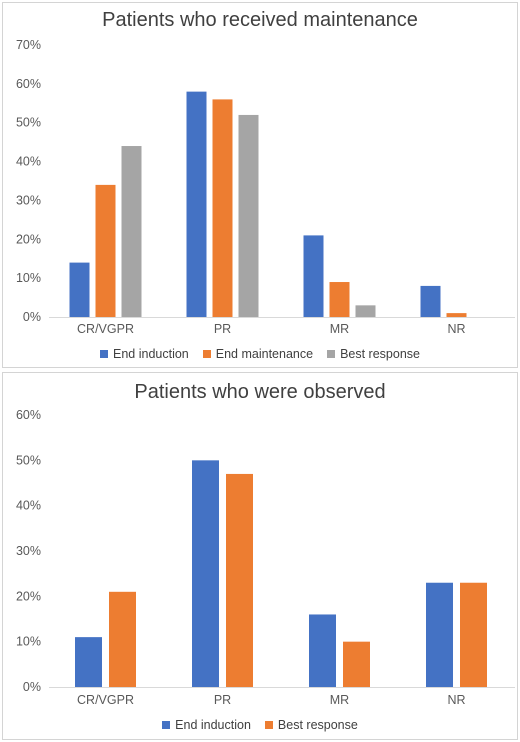  I want to click on bar-end-maintenance-cr-vgpr, so click(105, 250).